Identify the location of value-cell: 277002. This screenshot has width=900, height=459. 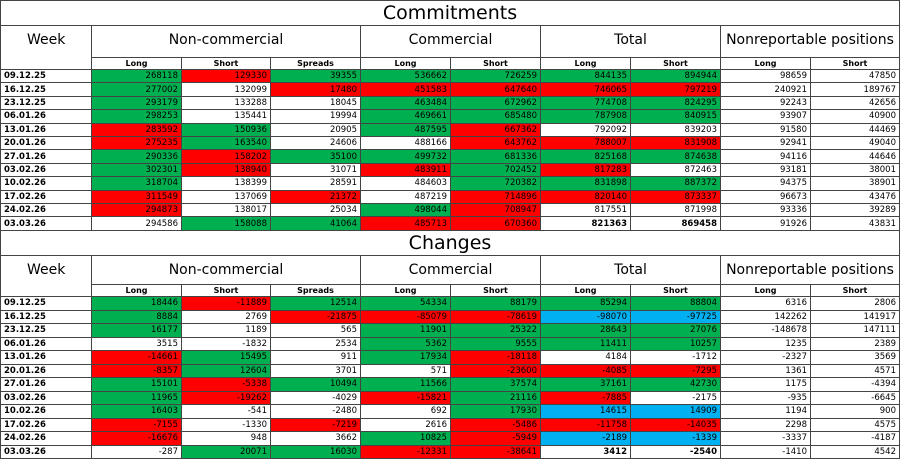
(137, 90).